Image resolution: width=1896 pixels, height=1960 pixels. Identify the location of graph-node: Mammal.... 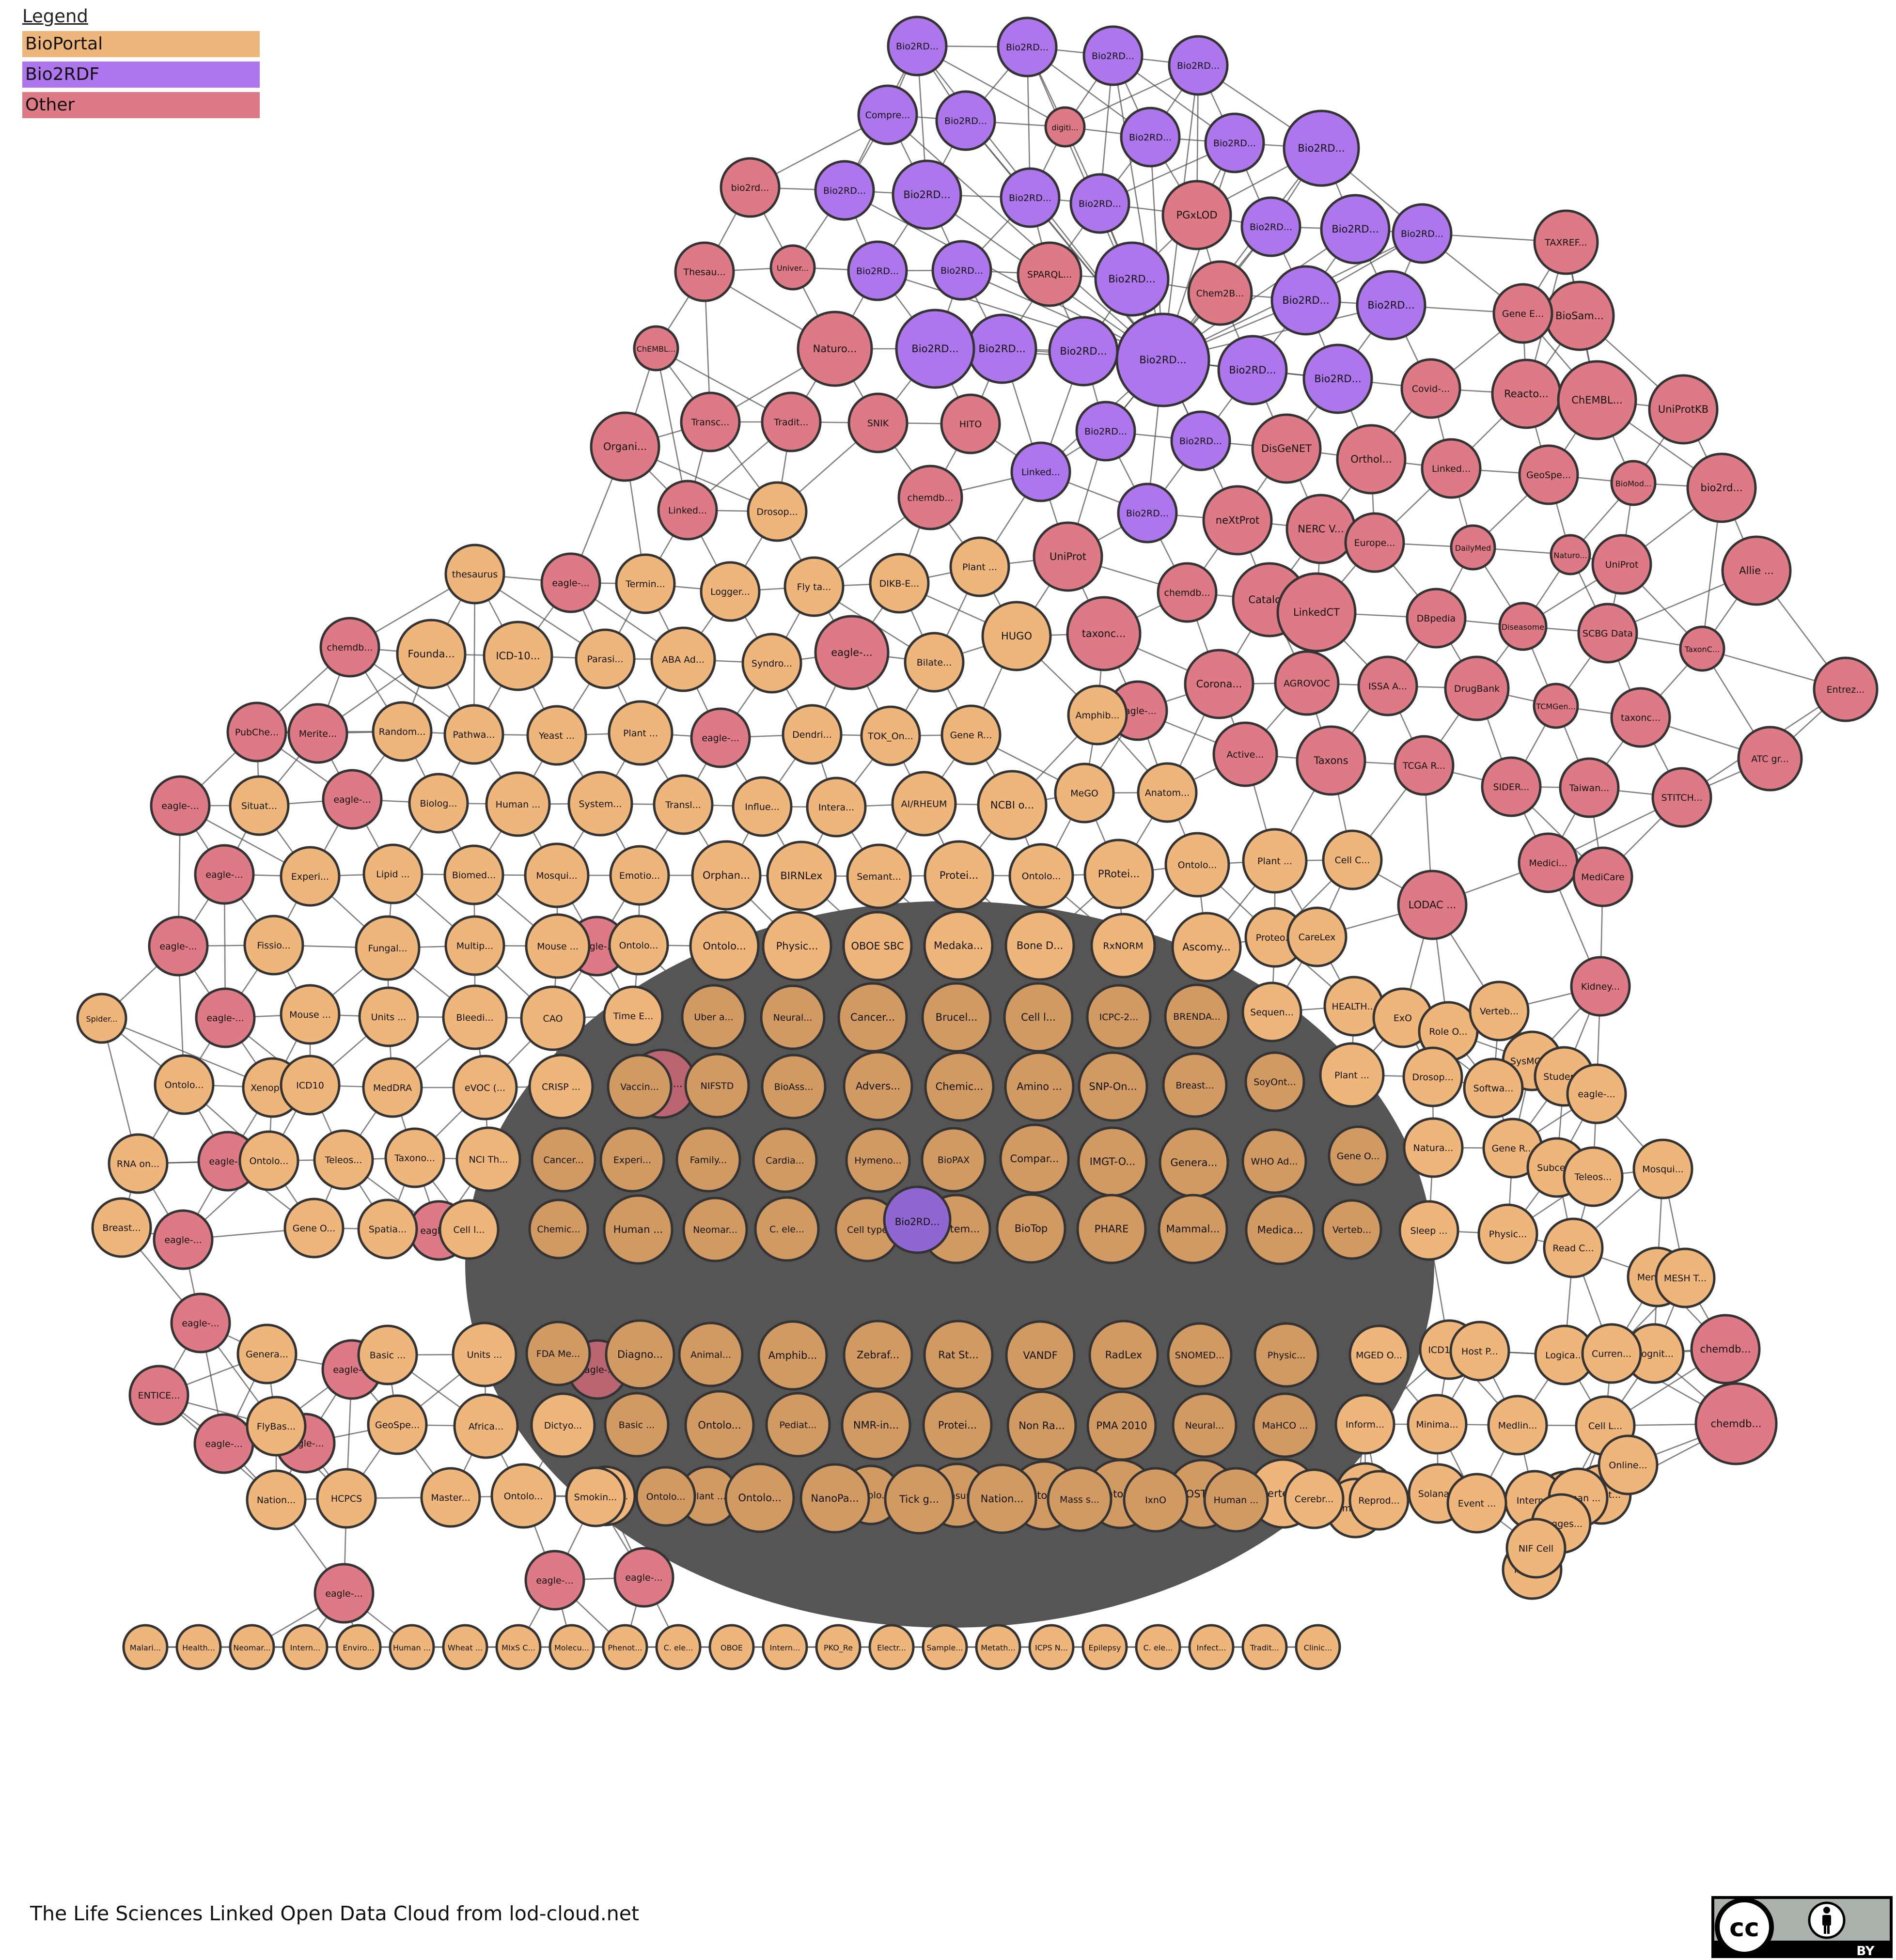
(1193, 1229).